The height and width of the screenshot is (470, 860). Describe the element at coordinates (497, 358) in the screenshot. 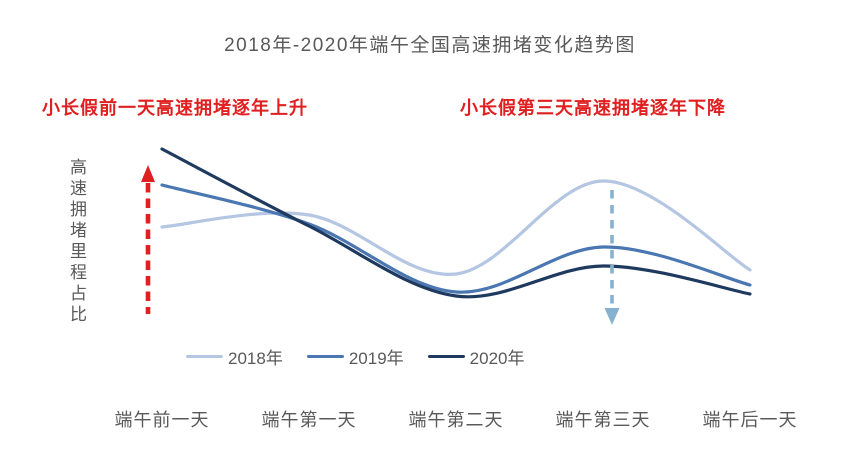

I see `legend-label-2020: 2020年` at that location.